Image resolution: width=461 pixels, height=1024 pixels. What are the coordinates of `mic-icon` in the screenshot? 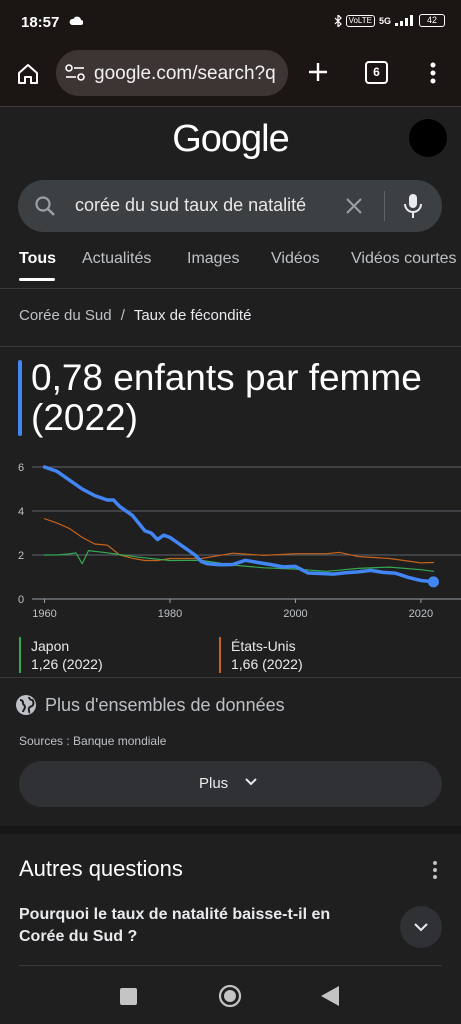 It's located at (413, 206).